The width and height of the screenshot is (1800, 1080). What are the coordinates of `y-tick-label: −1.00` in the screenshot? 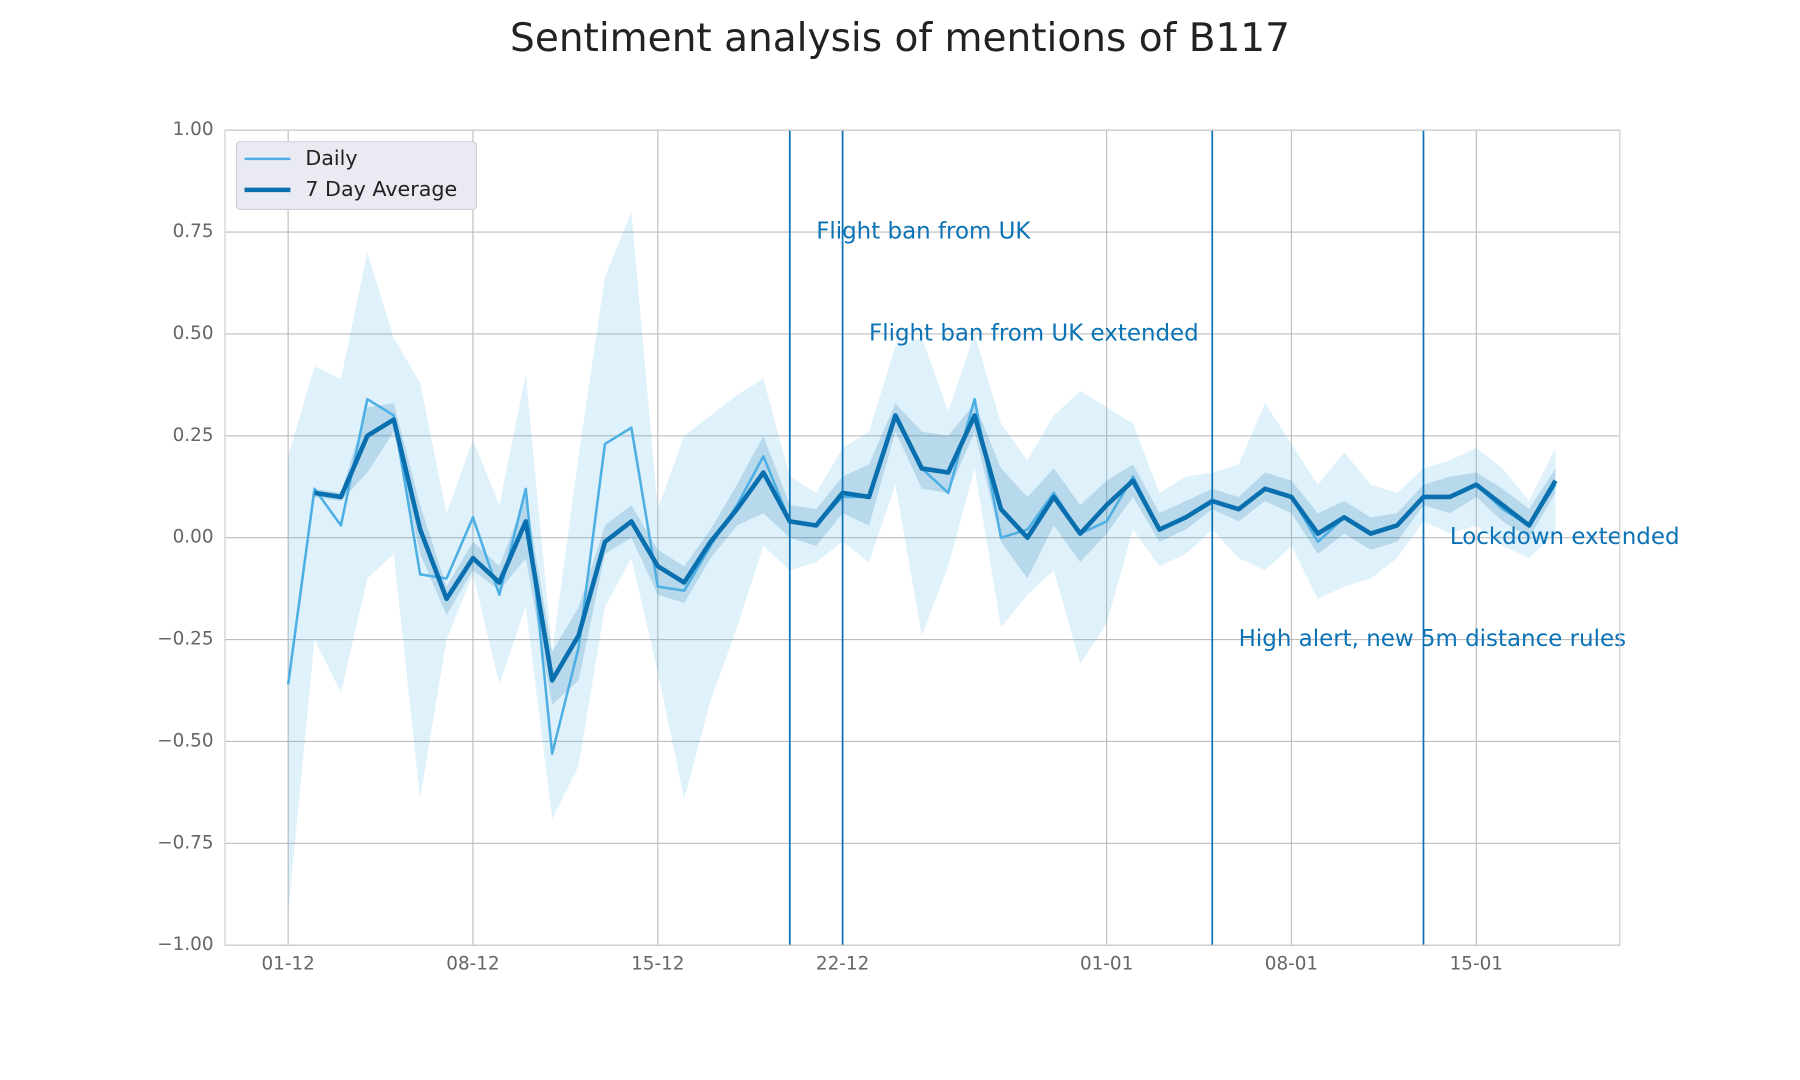 It's located at (185, 944).